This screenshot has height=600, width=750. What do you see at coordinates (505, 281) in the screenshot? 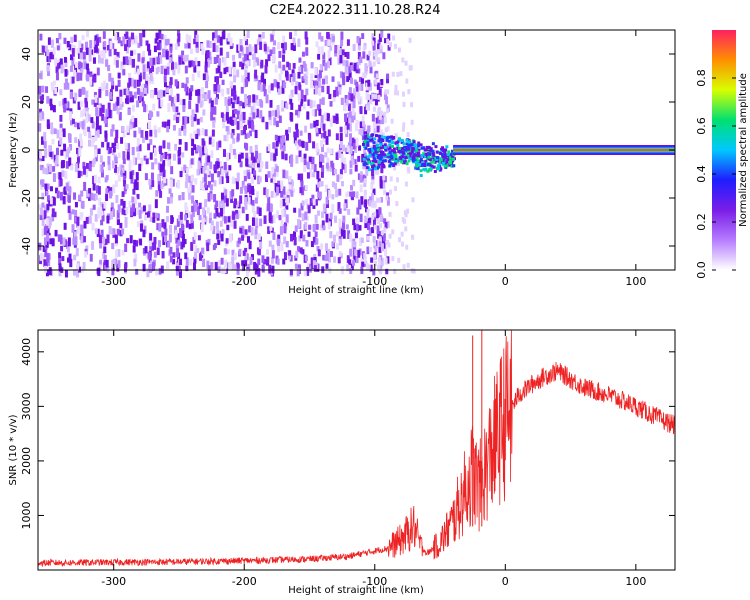
I see `spectrogram-x-tick-label: 0` at bounding box center [505, 281].